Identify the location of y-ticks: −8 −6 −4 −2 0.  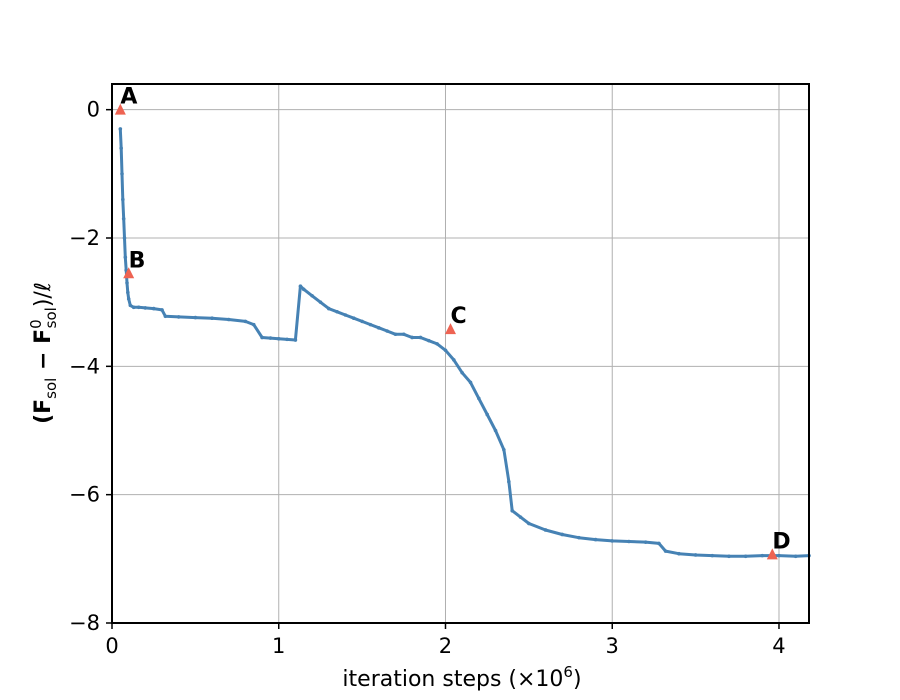
(90, 366).